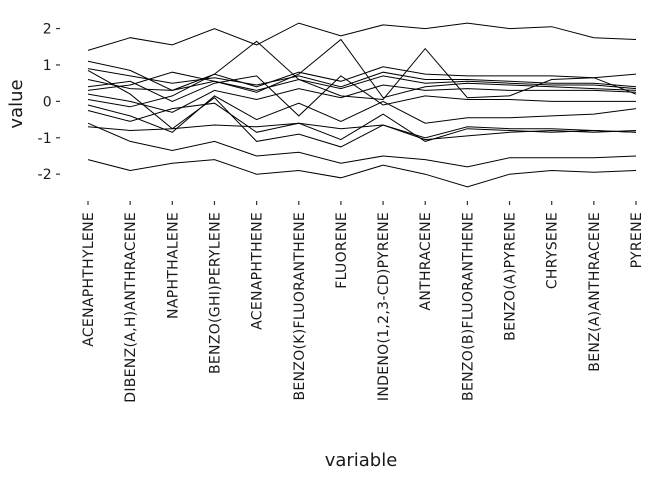  Describe the element at coordinates (595, 292) in the screenshot. I see `x-tick-label: BENZ(A)ANTHRACENE` at that location.